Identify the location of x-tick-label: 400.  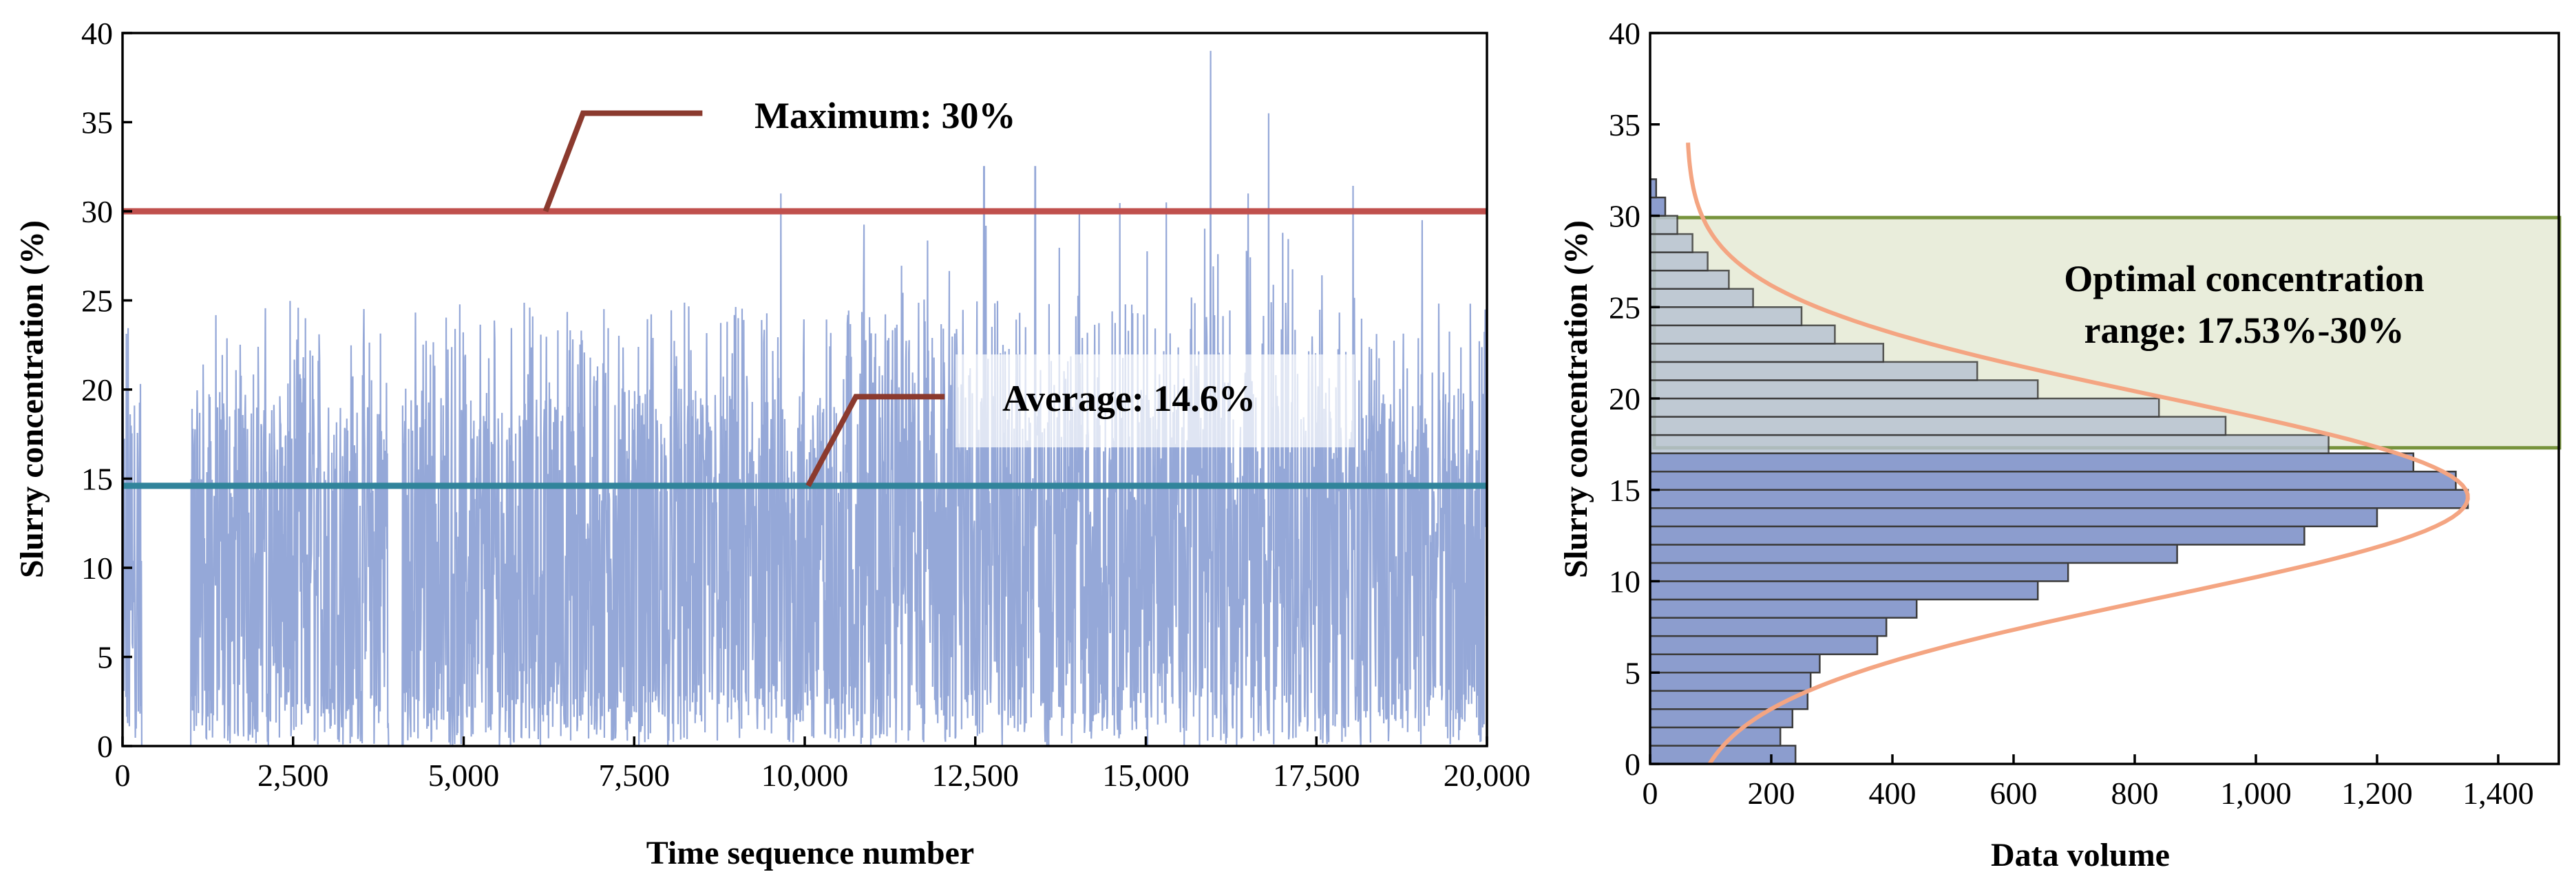
(1893, 794).